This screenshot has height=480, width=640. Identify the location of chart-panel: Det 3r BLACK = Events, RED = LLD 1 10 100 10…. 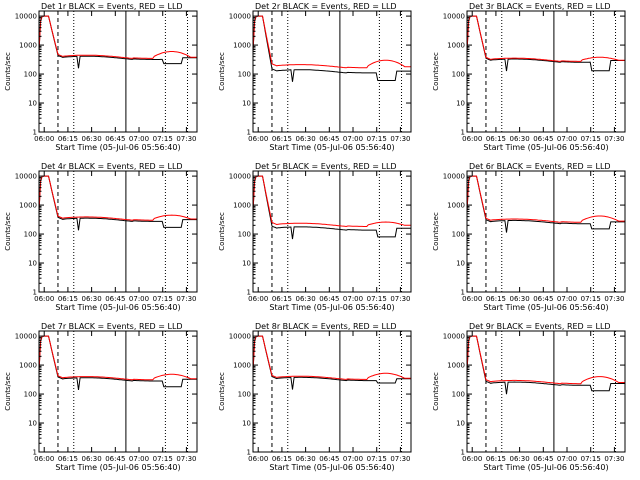
(529, 77).